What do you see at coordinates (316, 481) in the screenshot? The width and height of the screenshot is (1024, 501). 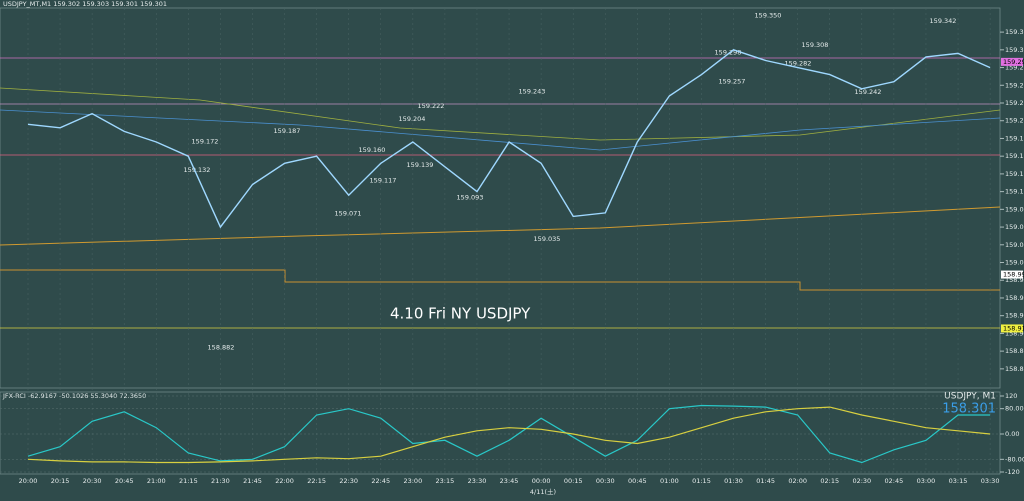 I see `x-tick-label: 22:15` at bounding box center [316, 481].